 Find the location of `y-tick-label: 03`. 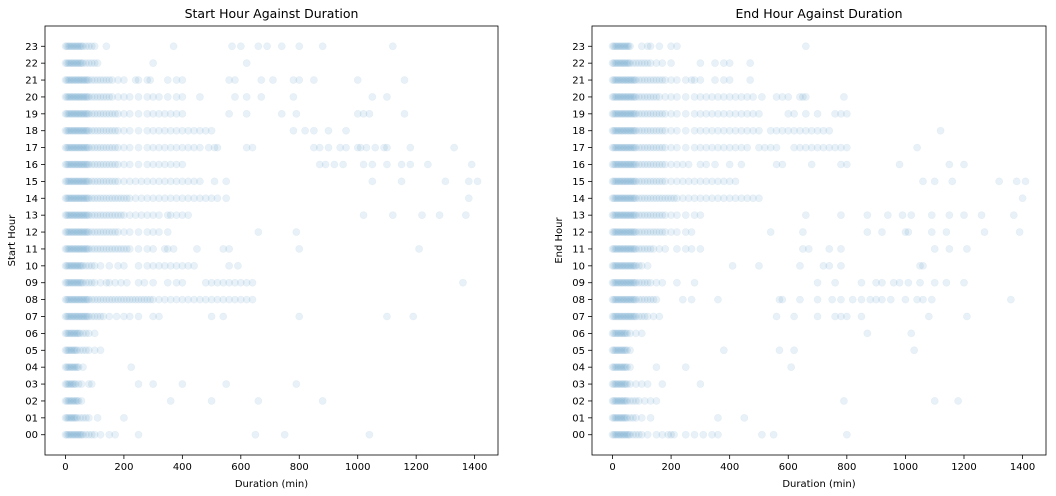

y-tick-label: 03 is located at coordinates (578, 385).